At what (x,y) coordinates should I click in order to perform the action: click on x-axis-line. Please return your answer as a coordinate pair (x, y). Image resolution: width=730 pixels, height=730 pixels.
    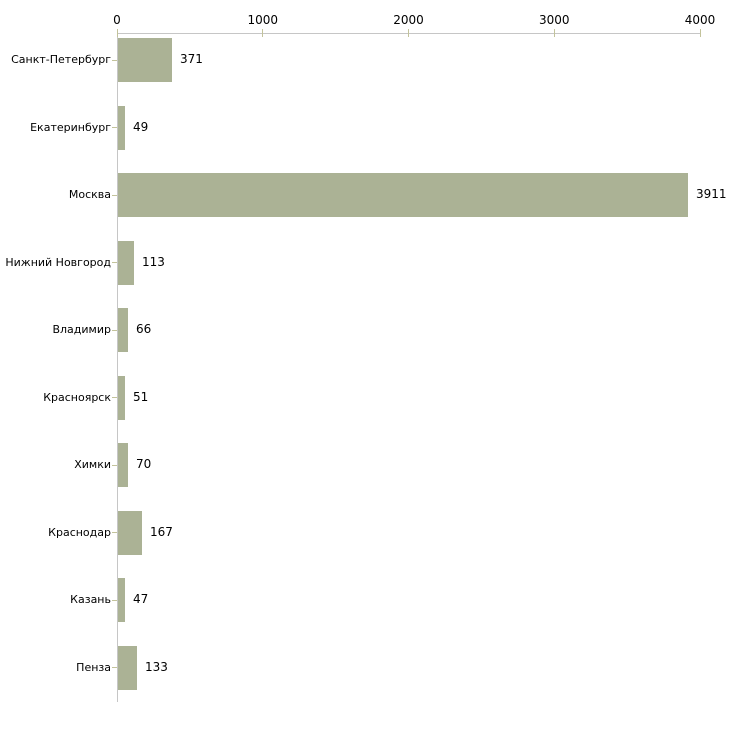
    Looking at the image, I should click on (409, 33).